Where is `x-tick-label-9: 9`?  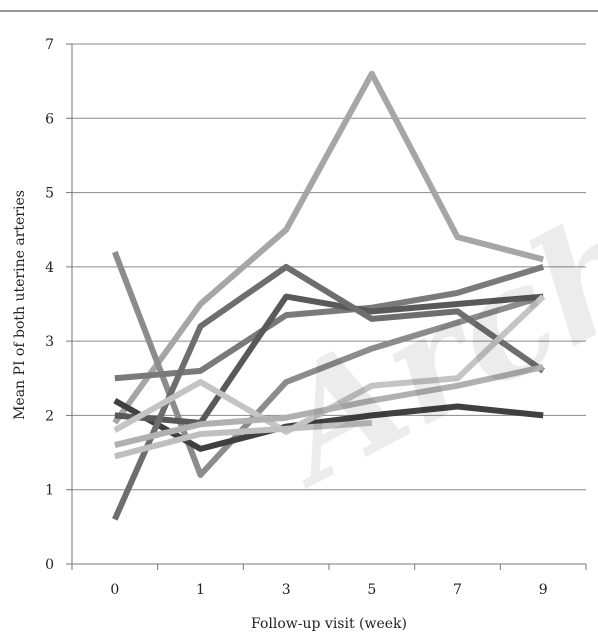 x-tick-label-9: 9 is located at coordinates (543, 590).